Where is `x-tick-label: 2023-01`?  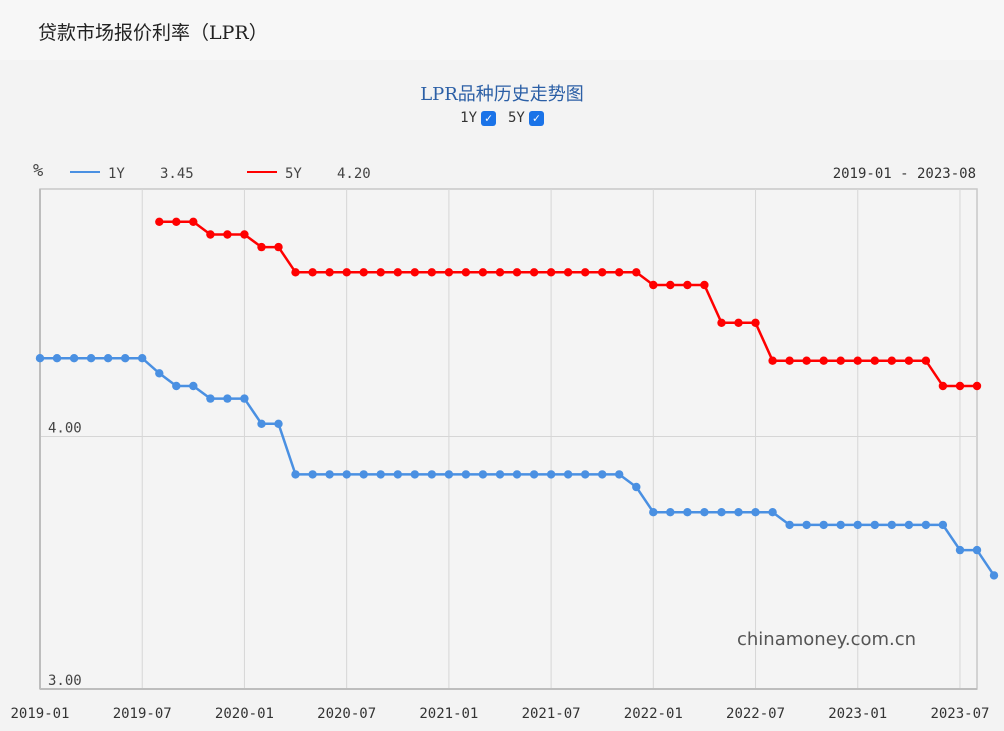
x-tick-label: 2023-01 is located at coordinates (857, 714).